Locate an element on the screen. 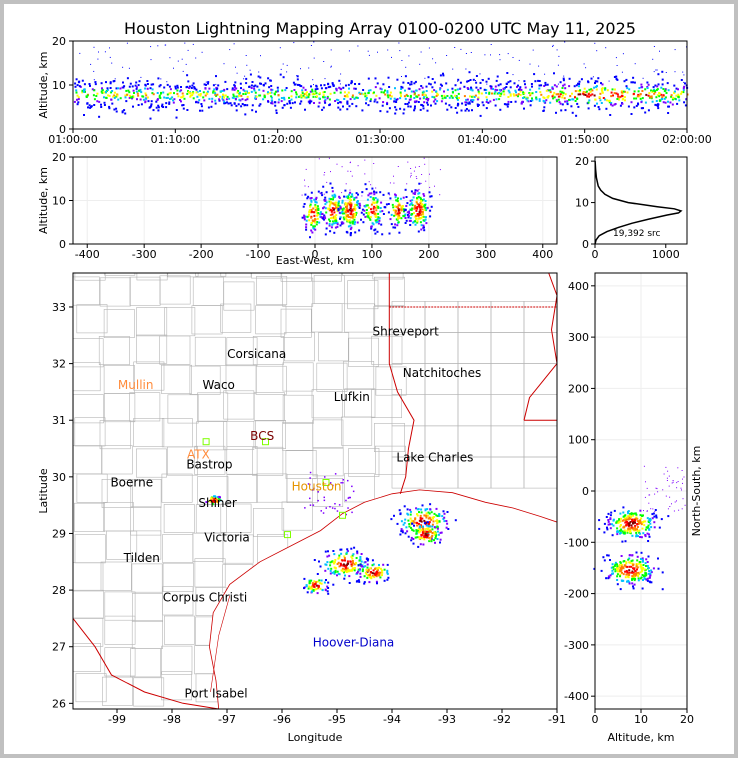  ew-x-tick-label: -200 is located at coordinates (201, 254).